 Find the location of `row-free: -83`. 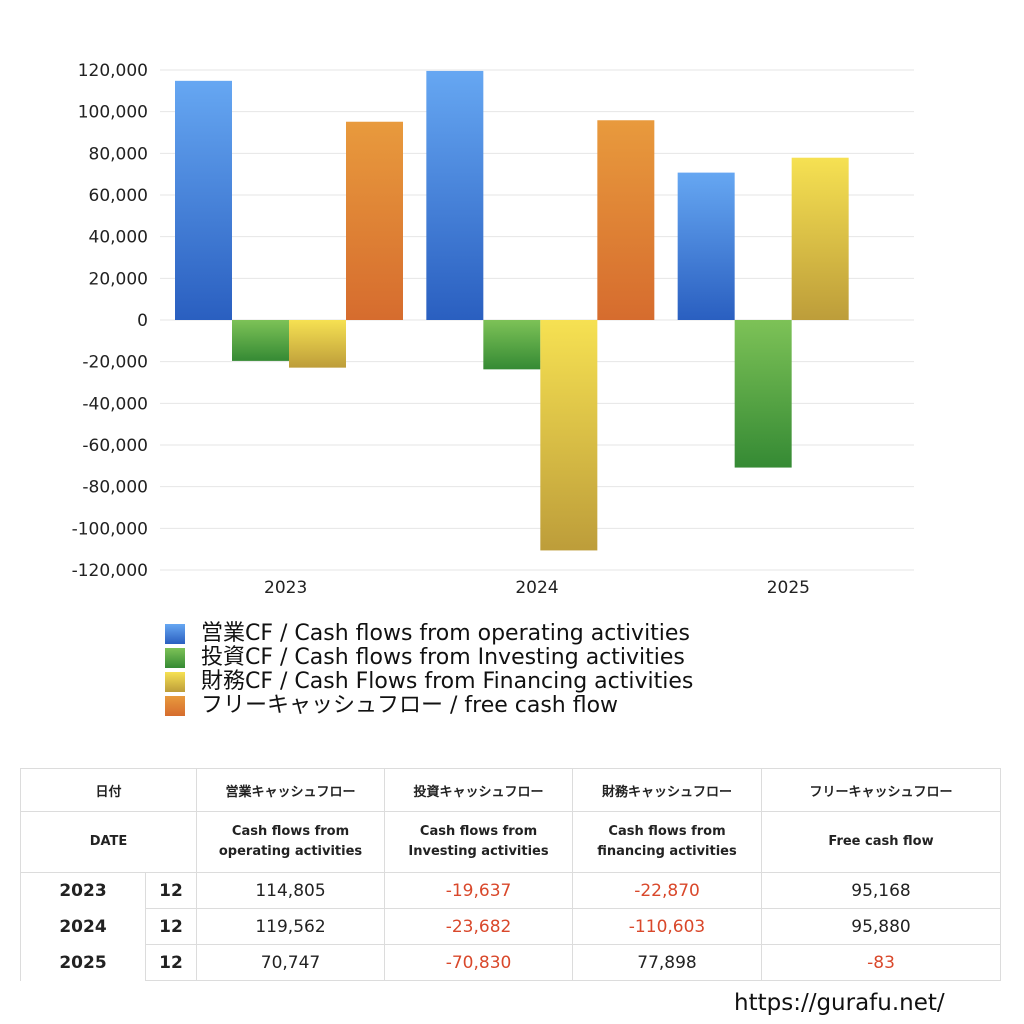

row-free: -83 is located at coordinates (881, 962).